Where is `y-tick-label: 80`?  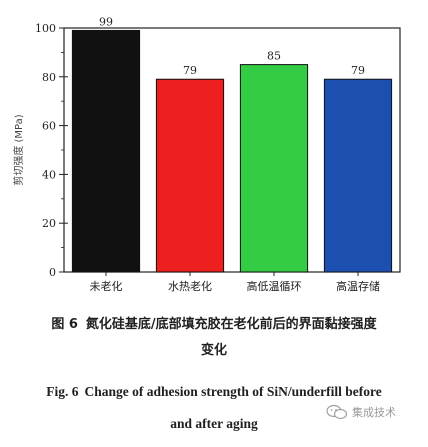
y-tick-label: 80 is located at coordinates (49, 77).